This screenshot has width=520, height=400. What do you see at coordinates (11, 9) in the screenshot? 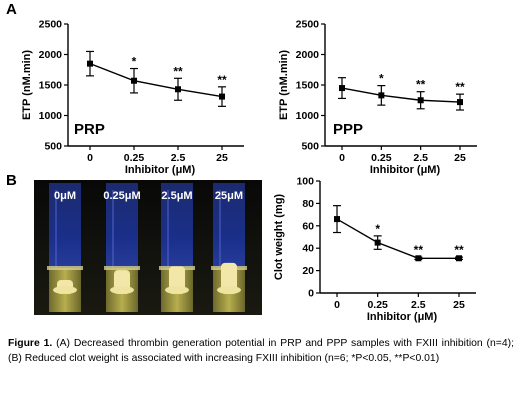
I see `panel-a-label: A` at bounding box center [11, 9].